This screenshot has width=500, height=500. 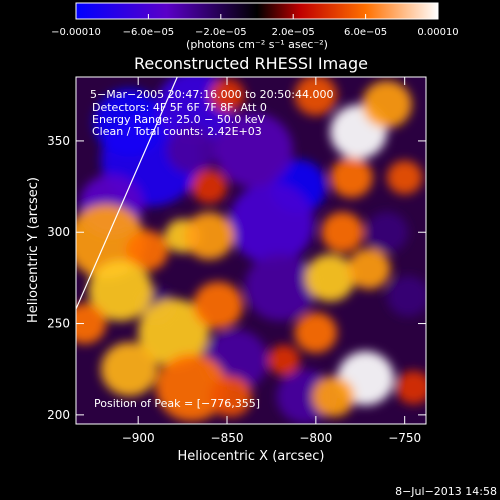 What do you see at coordinates (177, 131) in the screenshot?
I see `annotation-line: Clean / Total counts: 2.42E+03` at bounding box center [177, 131].